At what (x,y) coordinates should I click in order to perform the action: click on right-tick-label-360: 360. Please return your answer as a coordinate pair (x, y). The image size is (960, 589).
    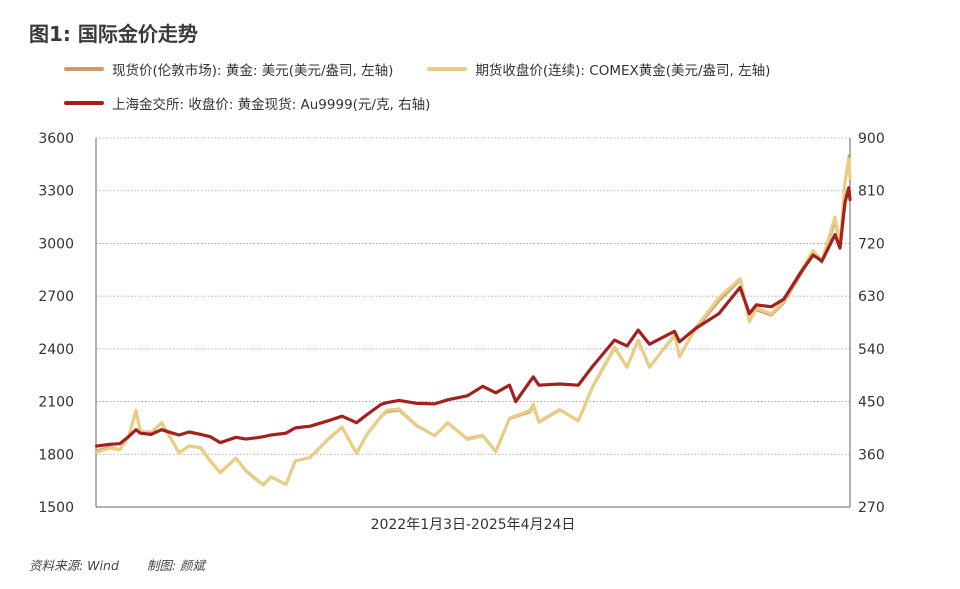
    Looking at the image, I should click on (871, 455).